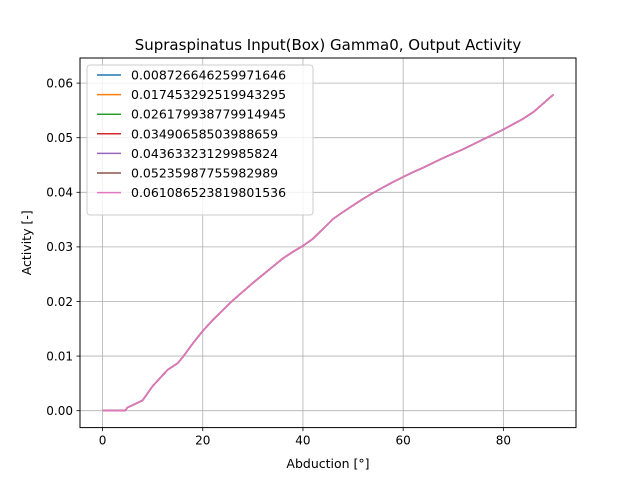 The height and width of the screenshot is (480, 640). Describe the element at coordinates (503, 441) in the screenshot. I see `x-tick-label: 80` at that location.